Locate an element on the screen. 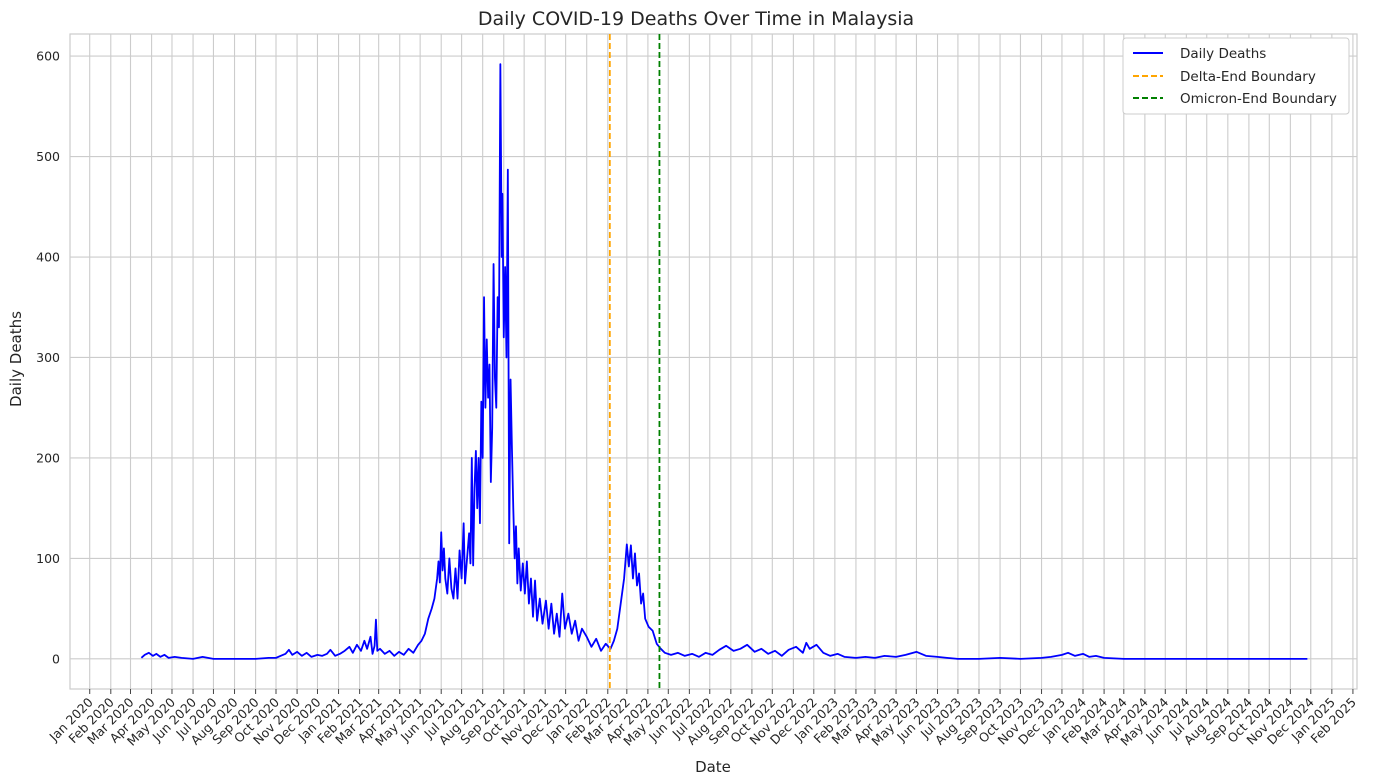 Image resolution: width=1383 pixels, height=784 pixels. y-tick-label: 200 is located at coordinates (48, 457).